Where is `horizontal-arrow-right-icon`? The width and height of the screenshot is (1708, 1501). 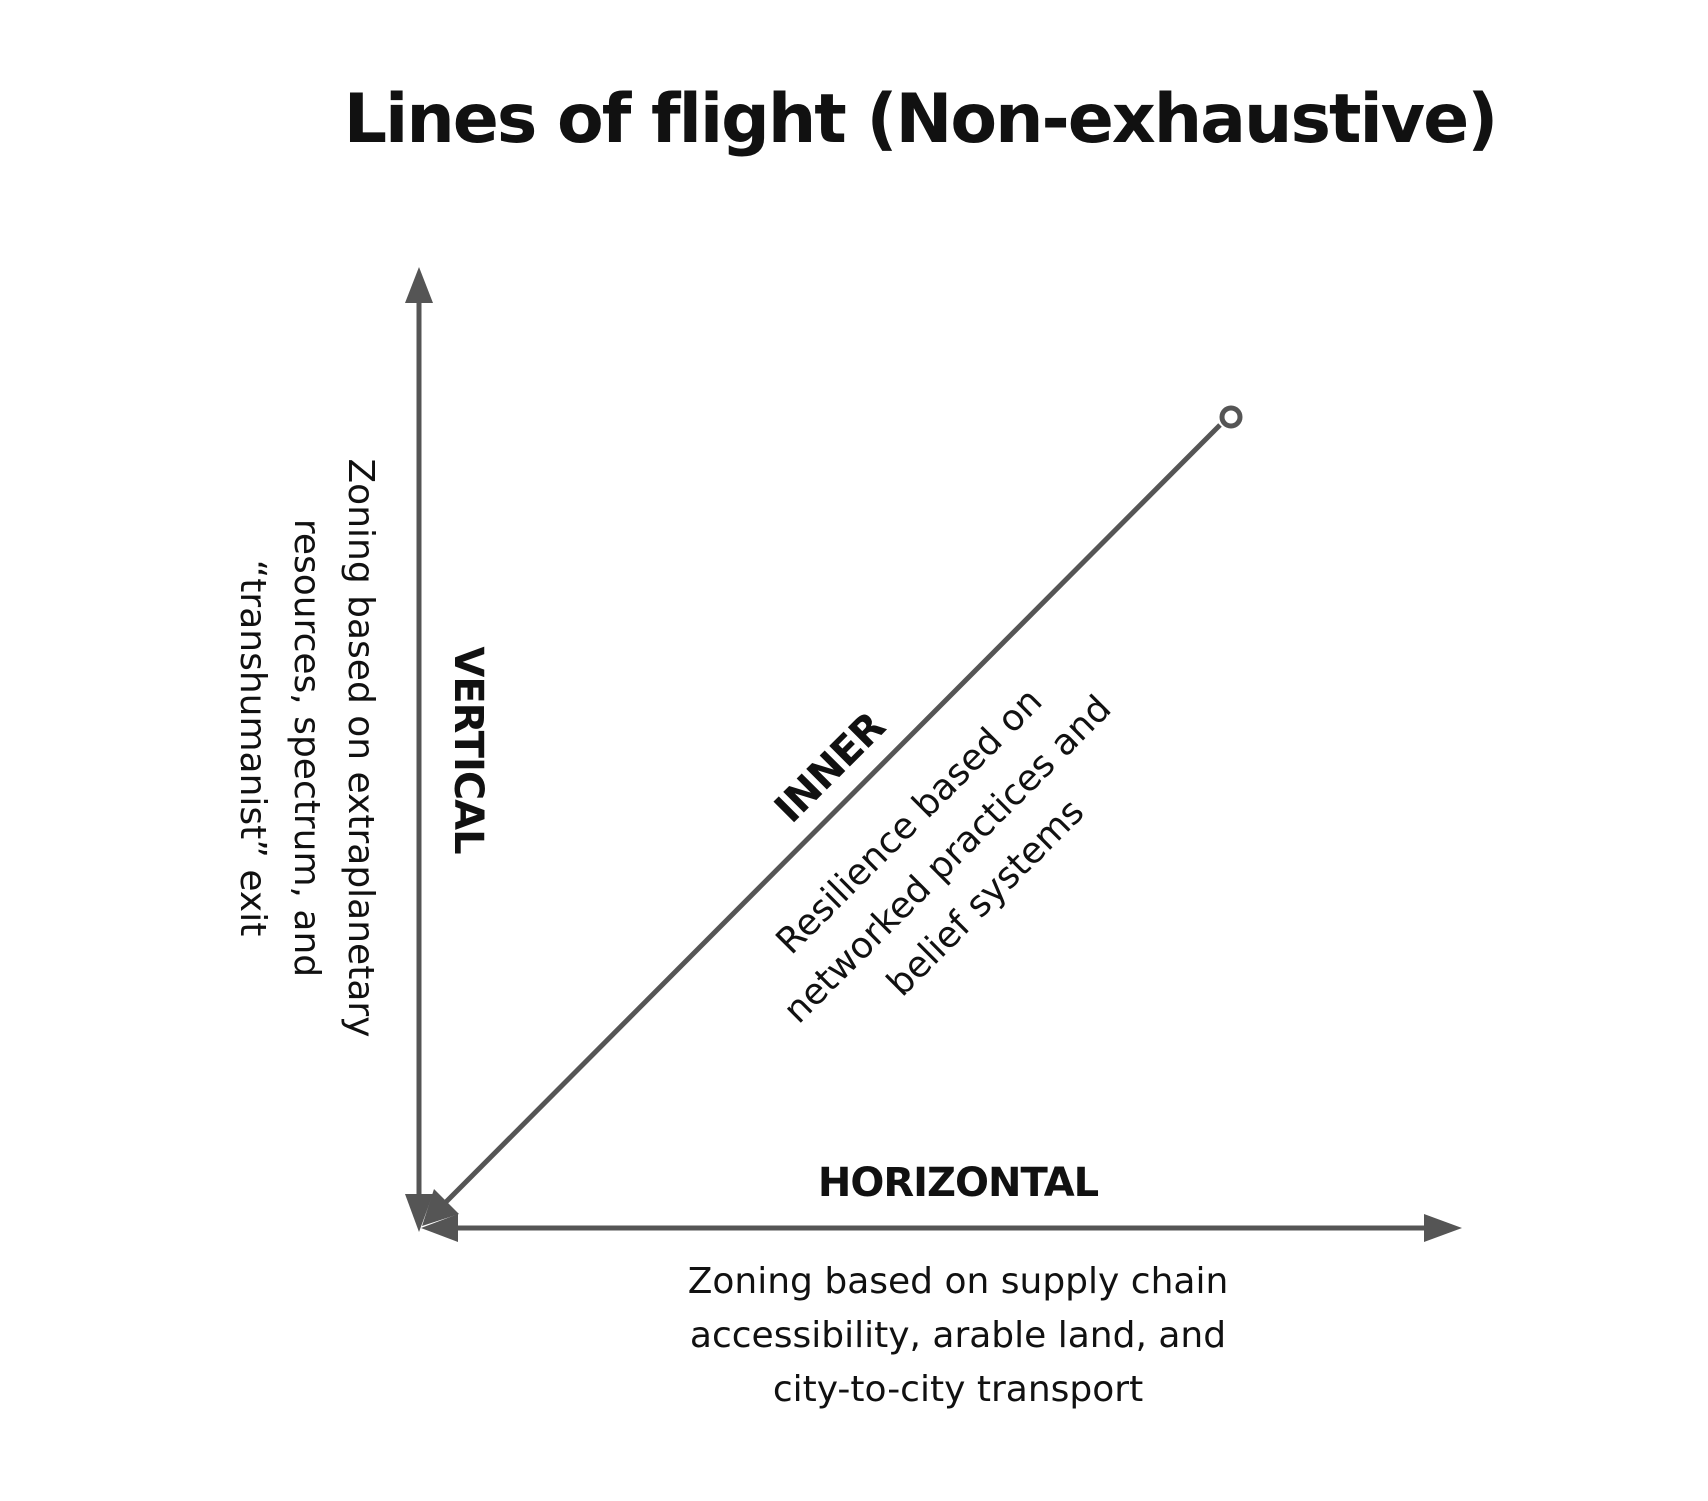 horizontal-arrow-right-icon is located at coordinates (1443, 1228).